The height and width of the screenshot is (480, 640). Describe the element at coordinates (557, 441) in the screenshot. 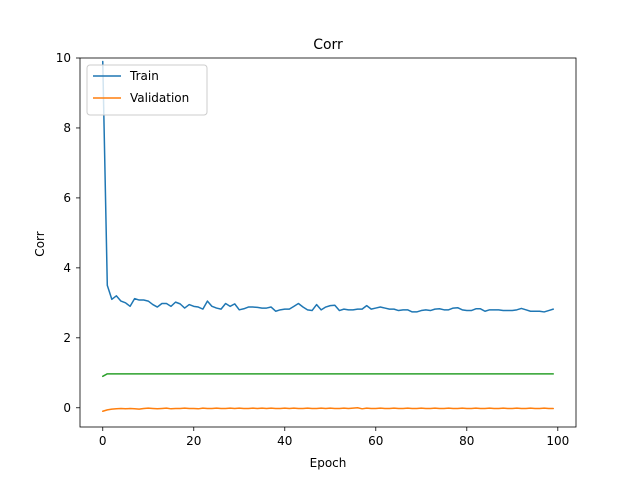

I see `x-tick-label: 100` at that location.